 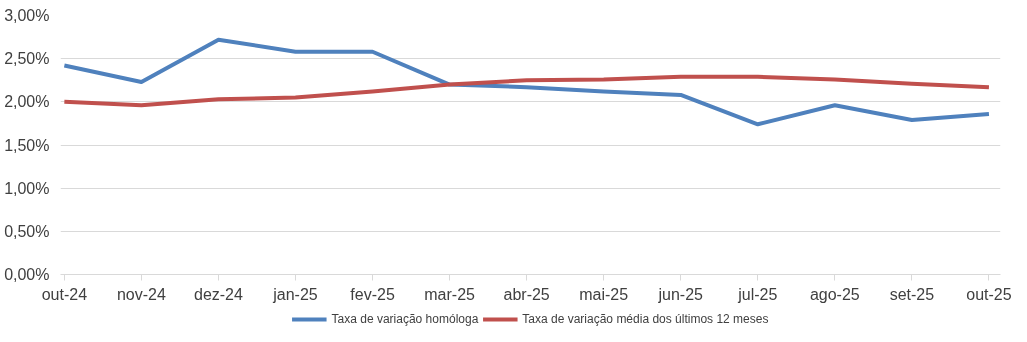 I want to click on legend-label: Taxa de variação média dos últimos 12 meses, so click(x=645, y=319).